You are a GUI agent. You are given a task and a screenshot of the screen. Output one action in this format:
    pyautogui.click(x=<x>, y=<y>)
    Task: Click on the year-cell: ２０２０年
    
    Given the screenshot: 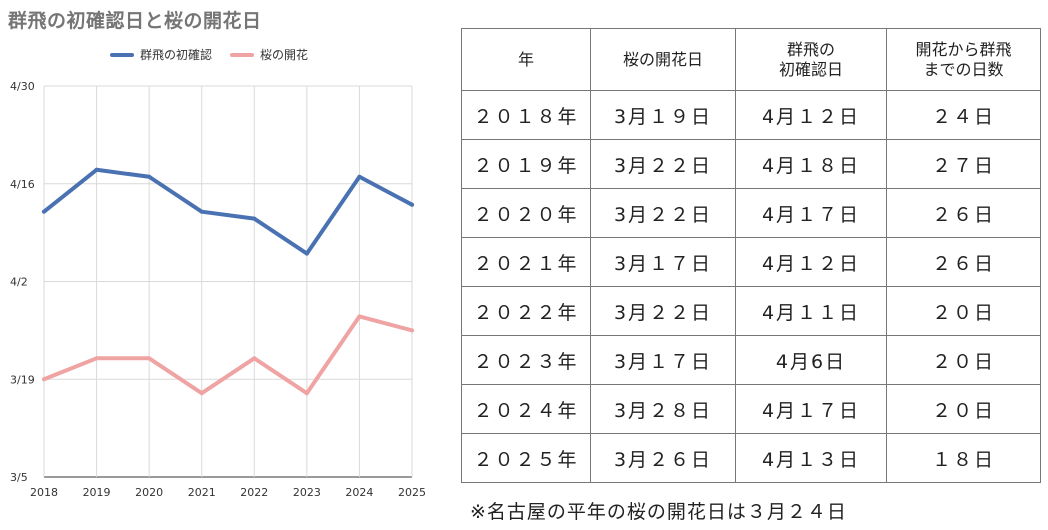 What is the action you would take?
    pyautogui.click(x=526, y=213)
    